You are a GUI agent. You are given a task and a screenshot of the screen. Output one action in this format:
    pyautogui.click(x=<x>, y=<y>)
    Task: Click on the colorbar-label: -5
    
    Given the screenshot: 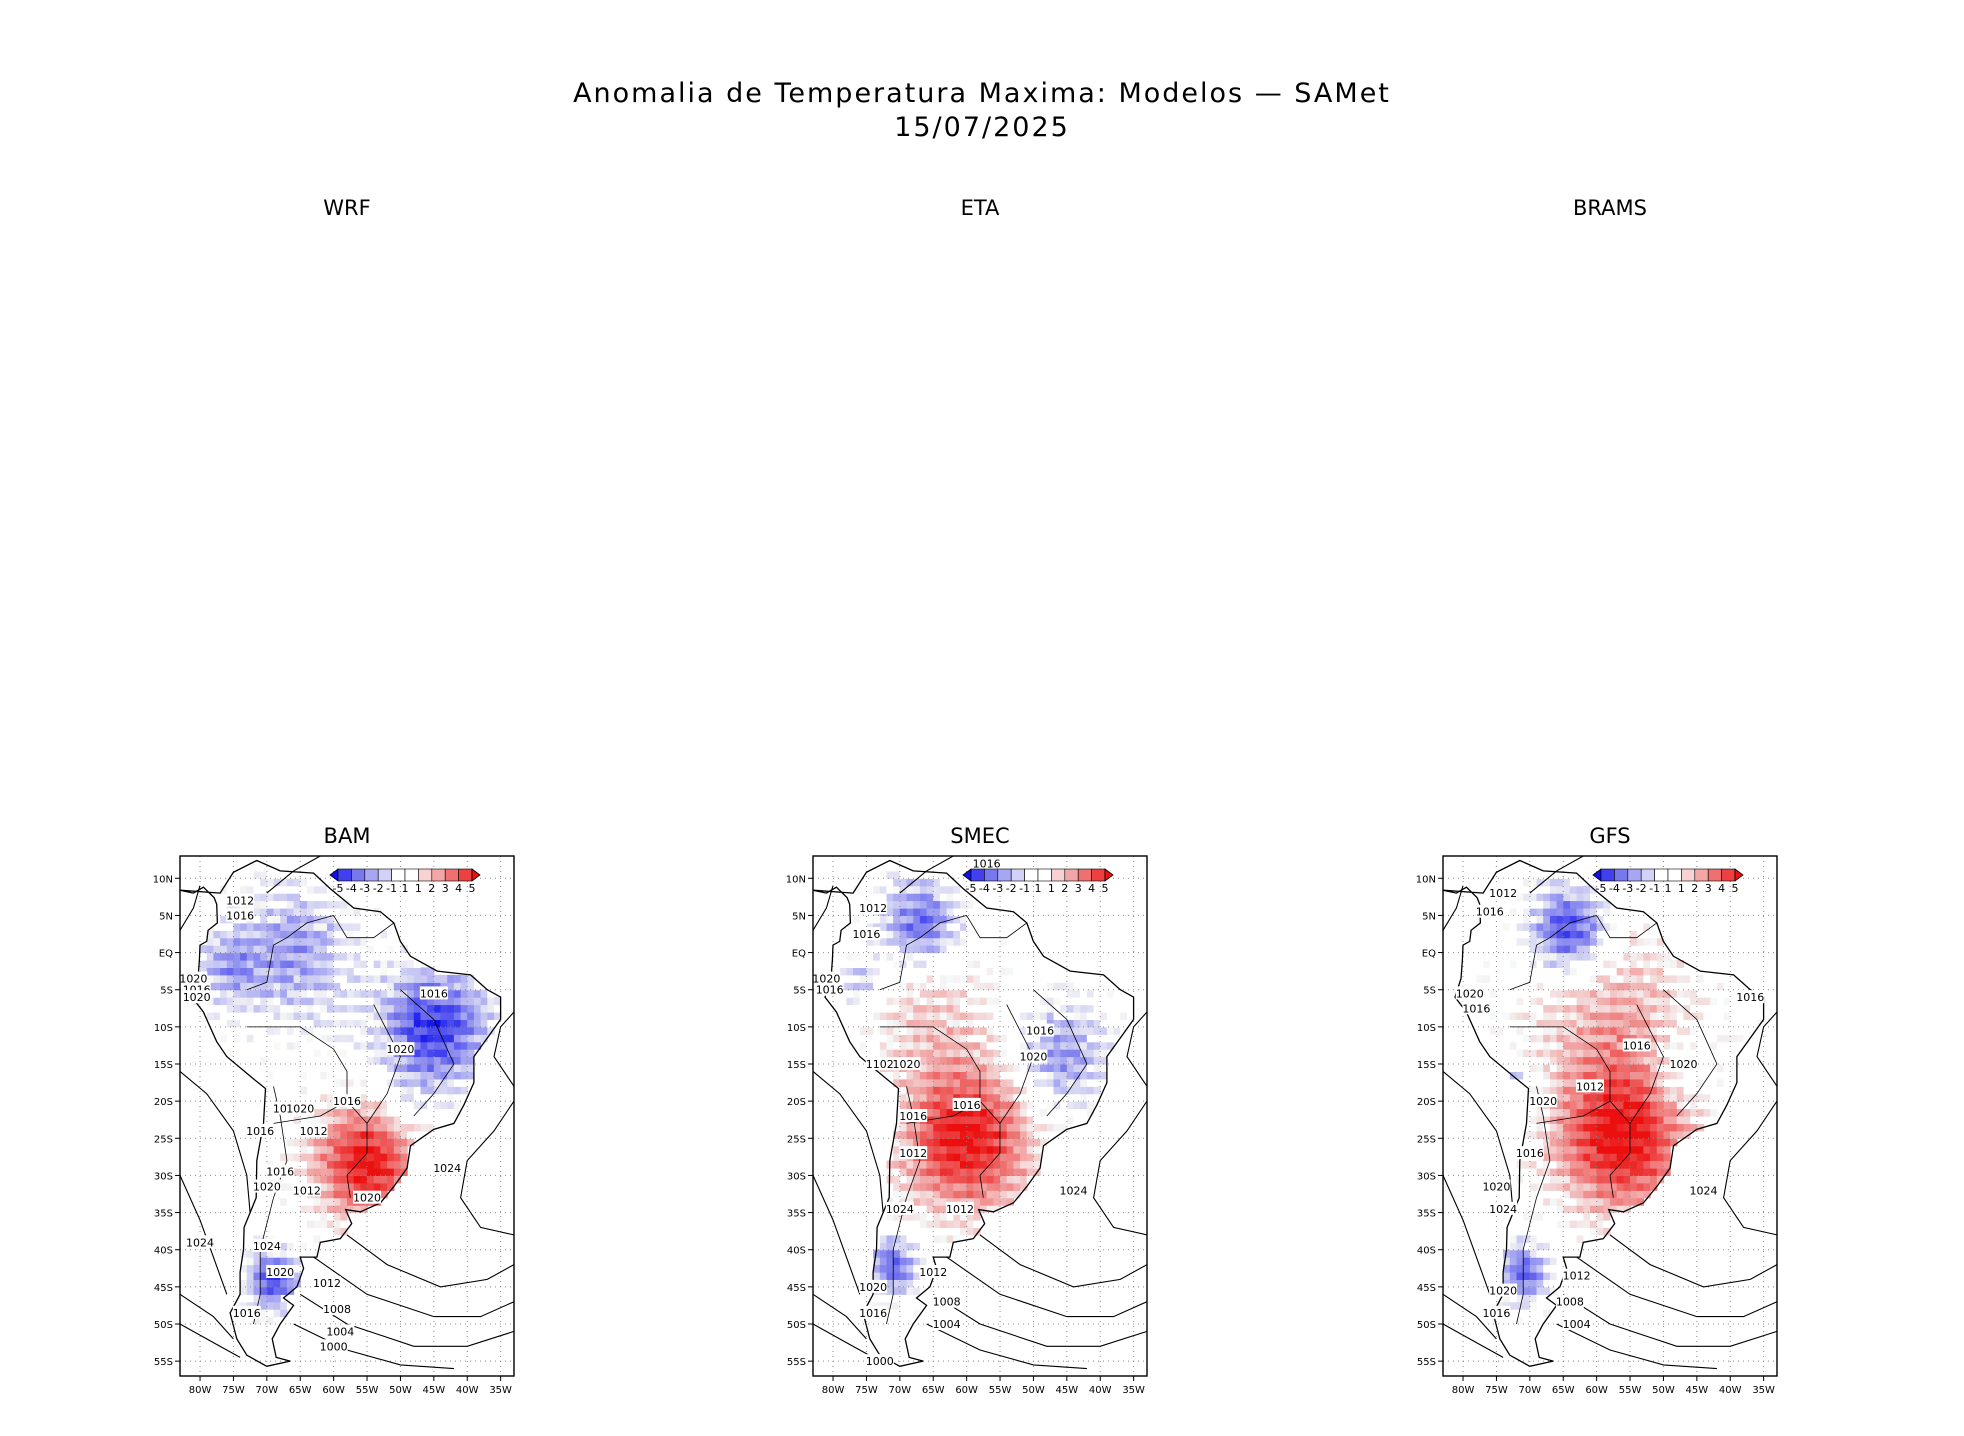 What is the action you would take?
    pyautogui.click(x=338, y=888)
    